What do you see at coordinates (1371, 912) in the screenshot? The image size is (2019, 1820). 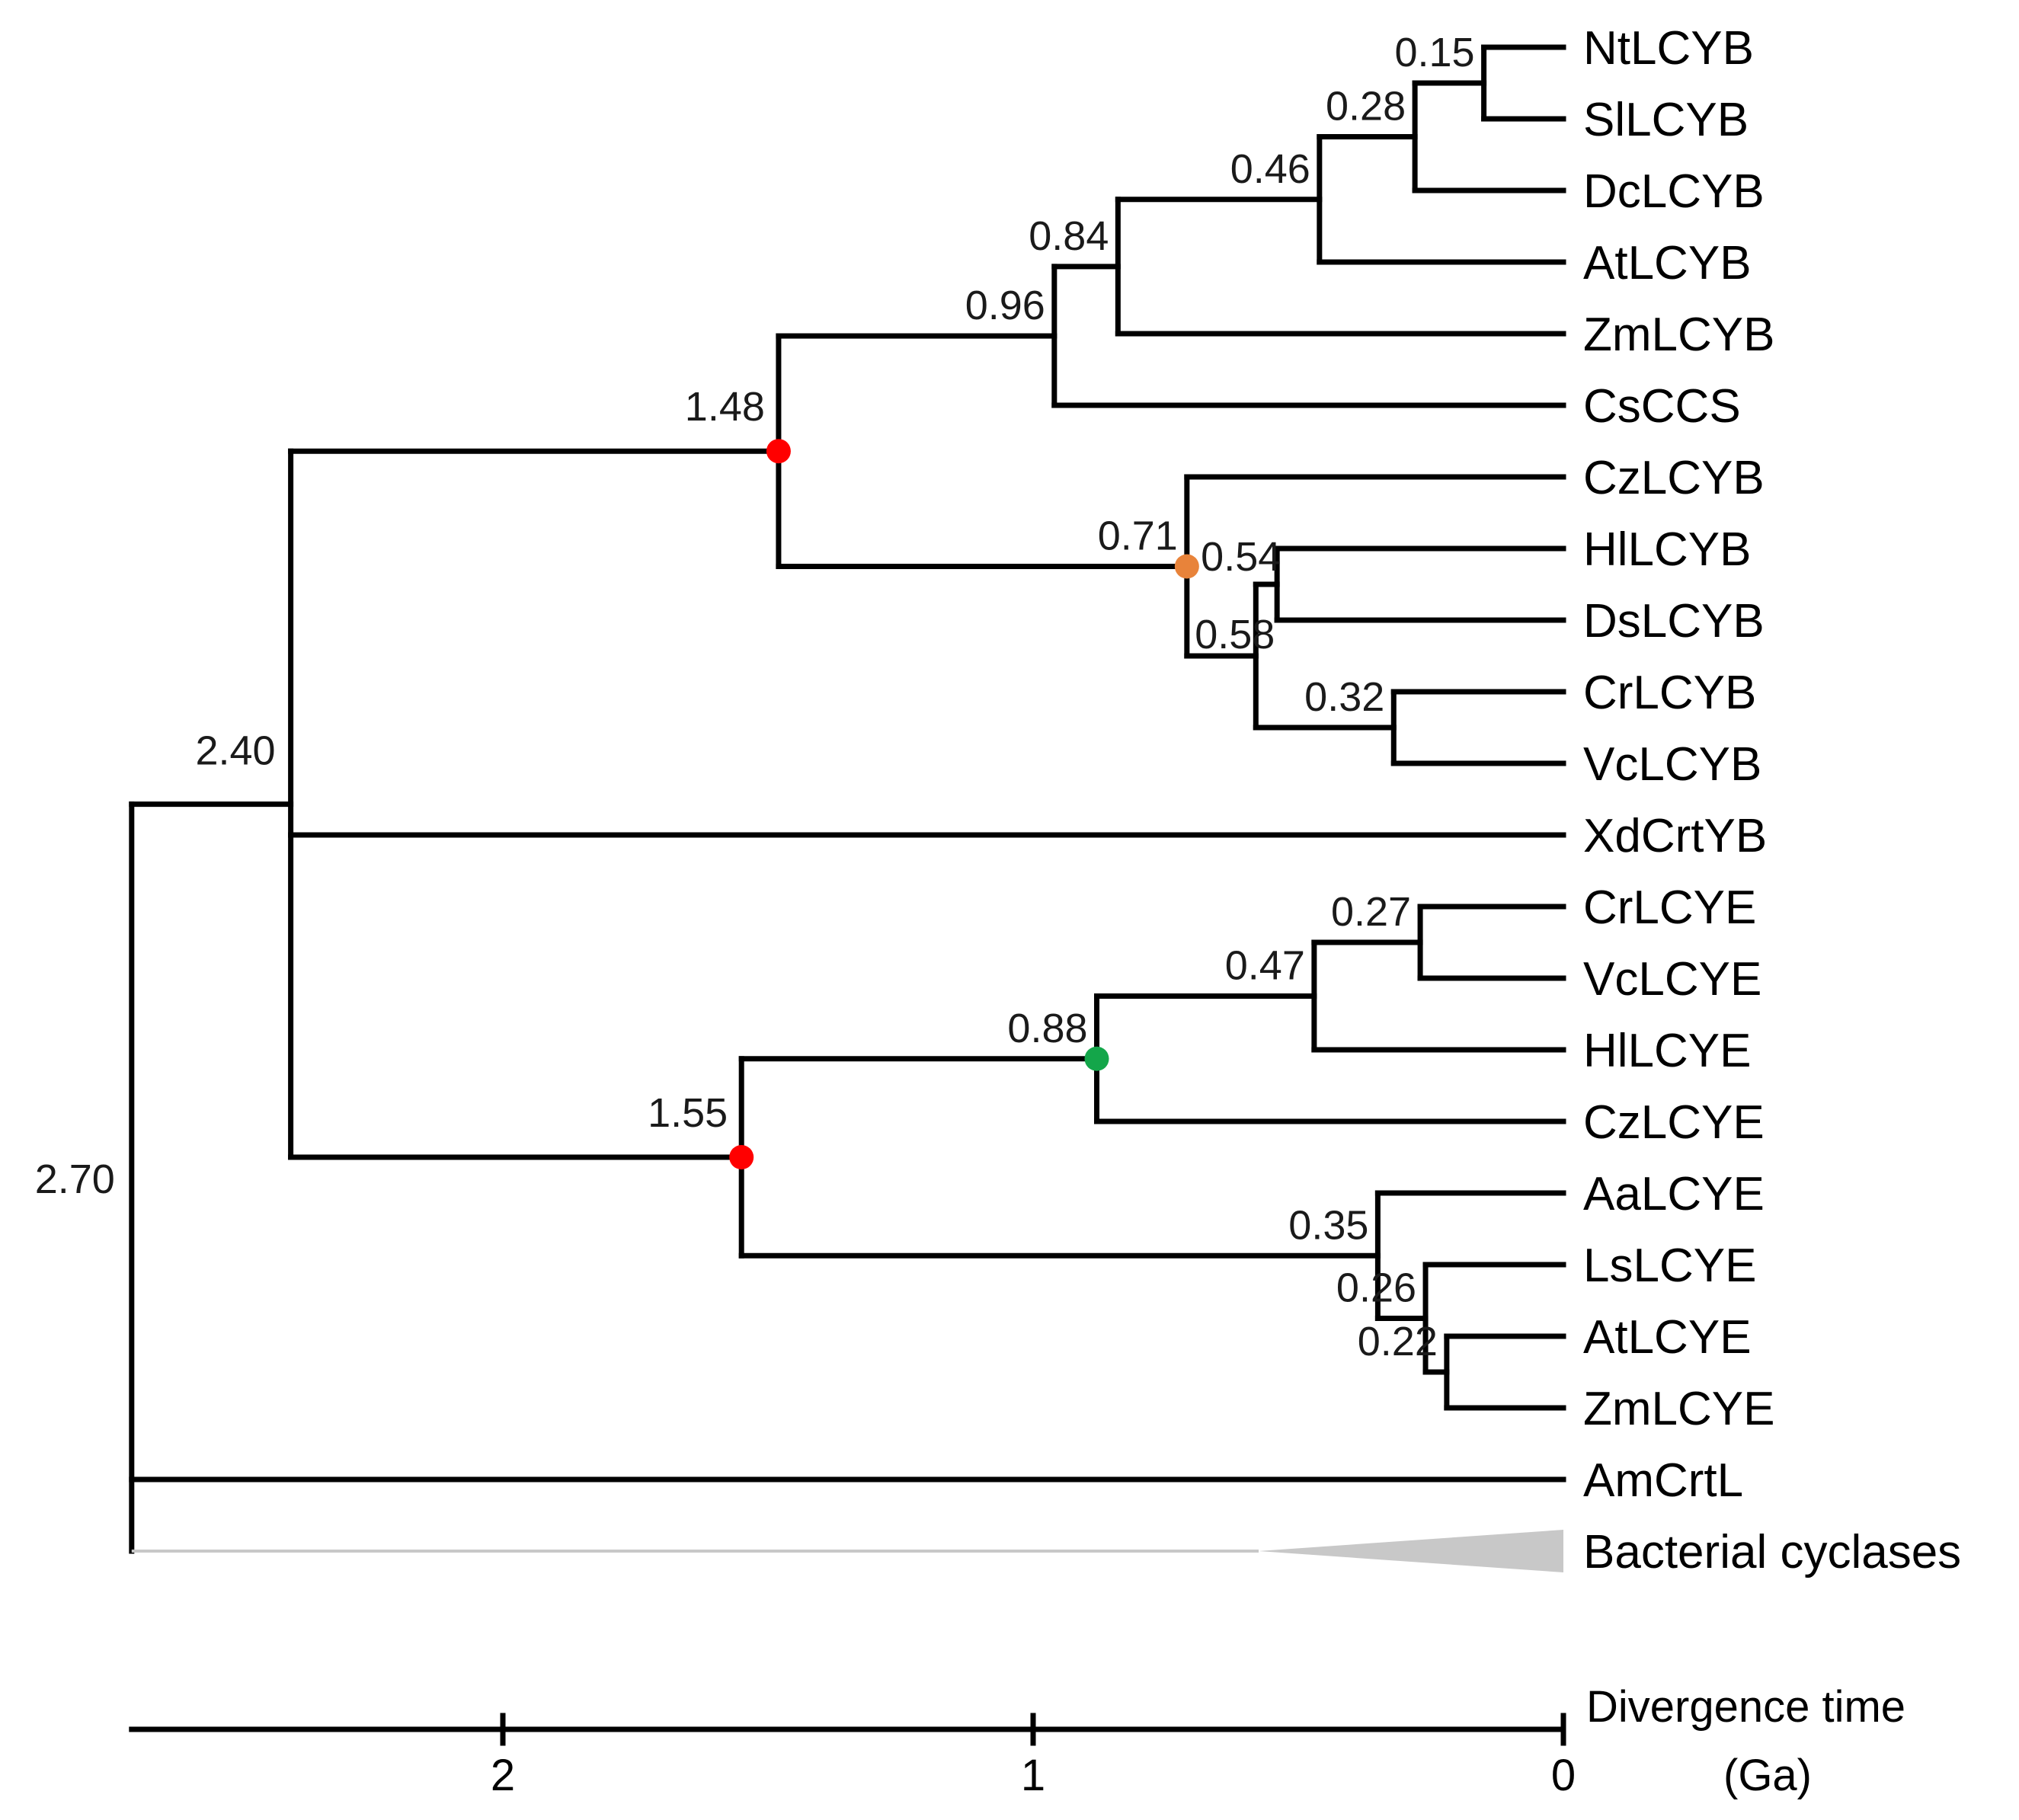 I see `node-age-n027: 0.27` at bounding box center [1371, 912].